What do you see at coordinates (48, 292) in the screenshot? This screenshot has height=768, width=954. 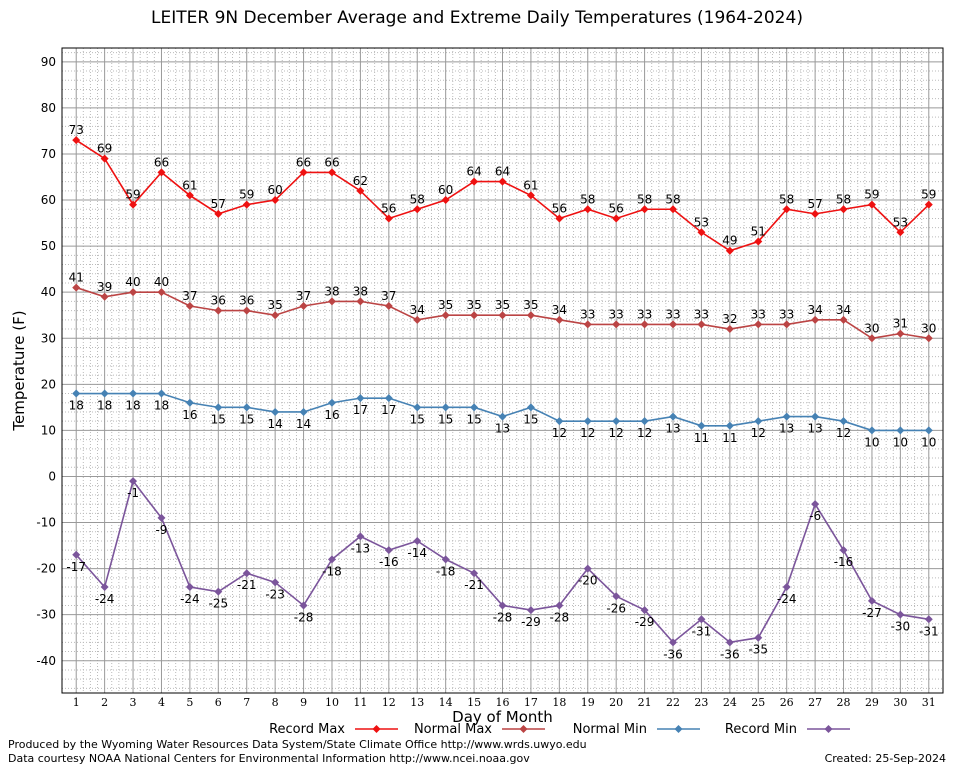 I see `y-tick-label: 40` at bounding box center [48, 292].